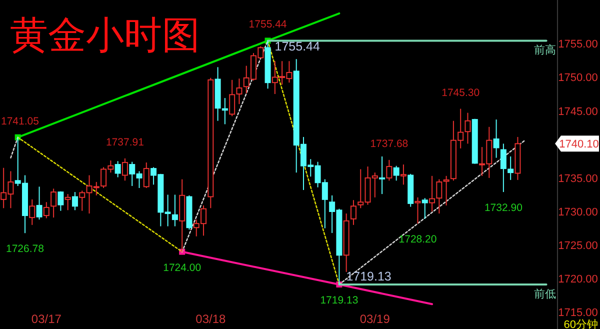 Image resolution: width=600 pixels, height=329 pixels. Describe the element at coordinates (578, 280) in the screenshot. I see `y-tick-label: 1720.00` at that location.